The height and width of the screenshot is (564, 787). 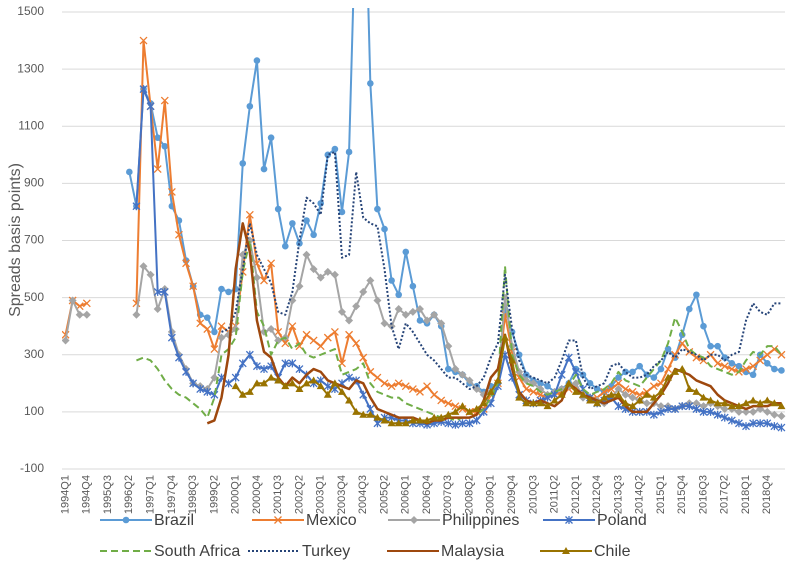 I want to click on legend-label: South Africa, so click(x=197, y=551).